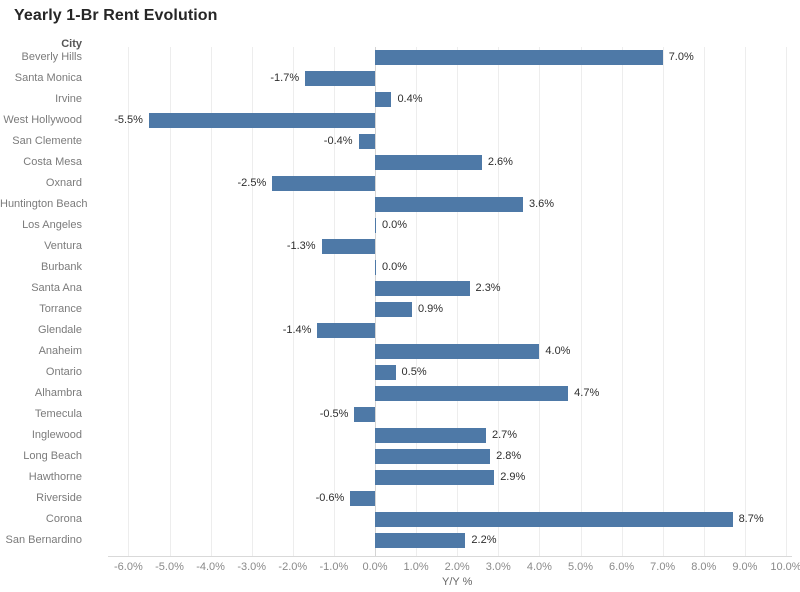  Describe the element at coordinates (116, 15) in the screenshot. I see `chart-title: Yearly 1-Br Rent Evolution` at that location.